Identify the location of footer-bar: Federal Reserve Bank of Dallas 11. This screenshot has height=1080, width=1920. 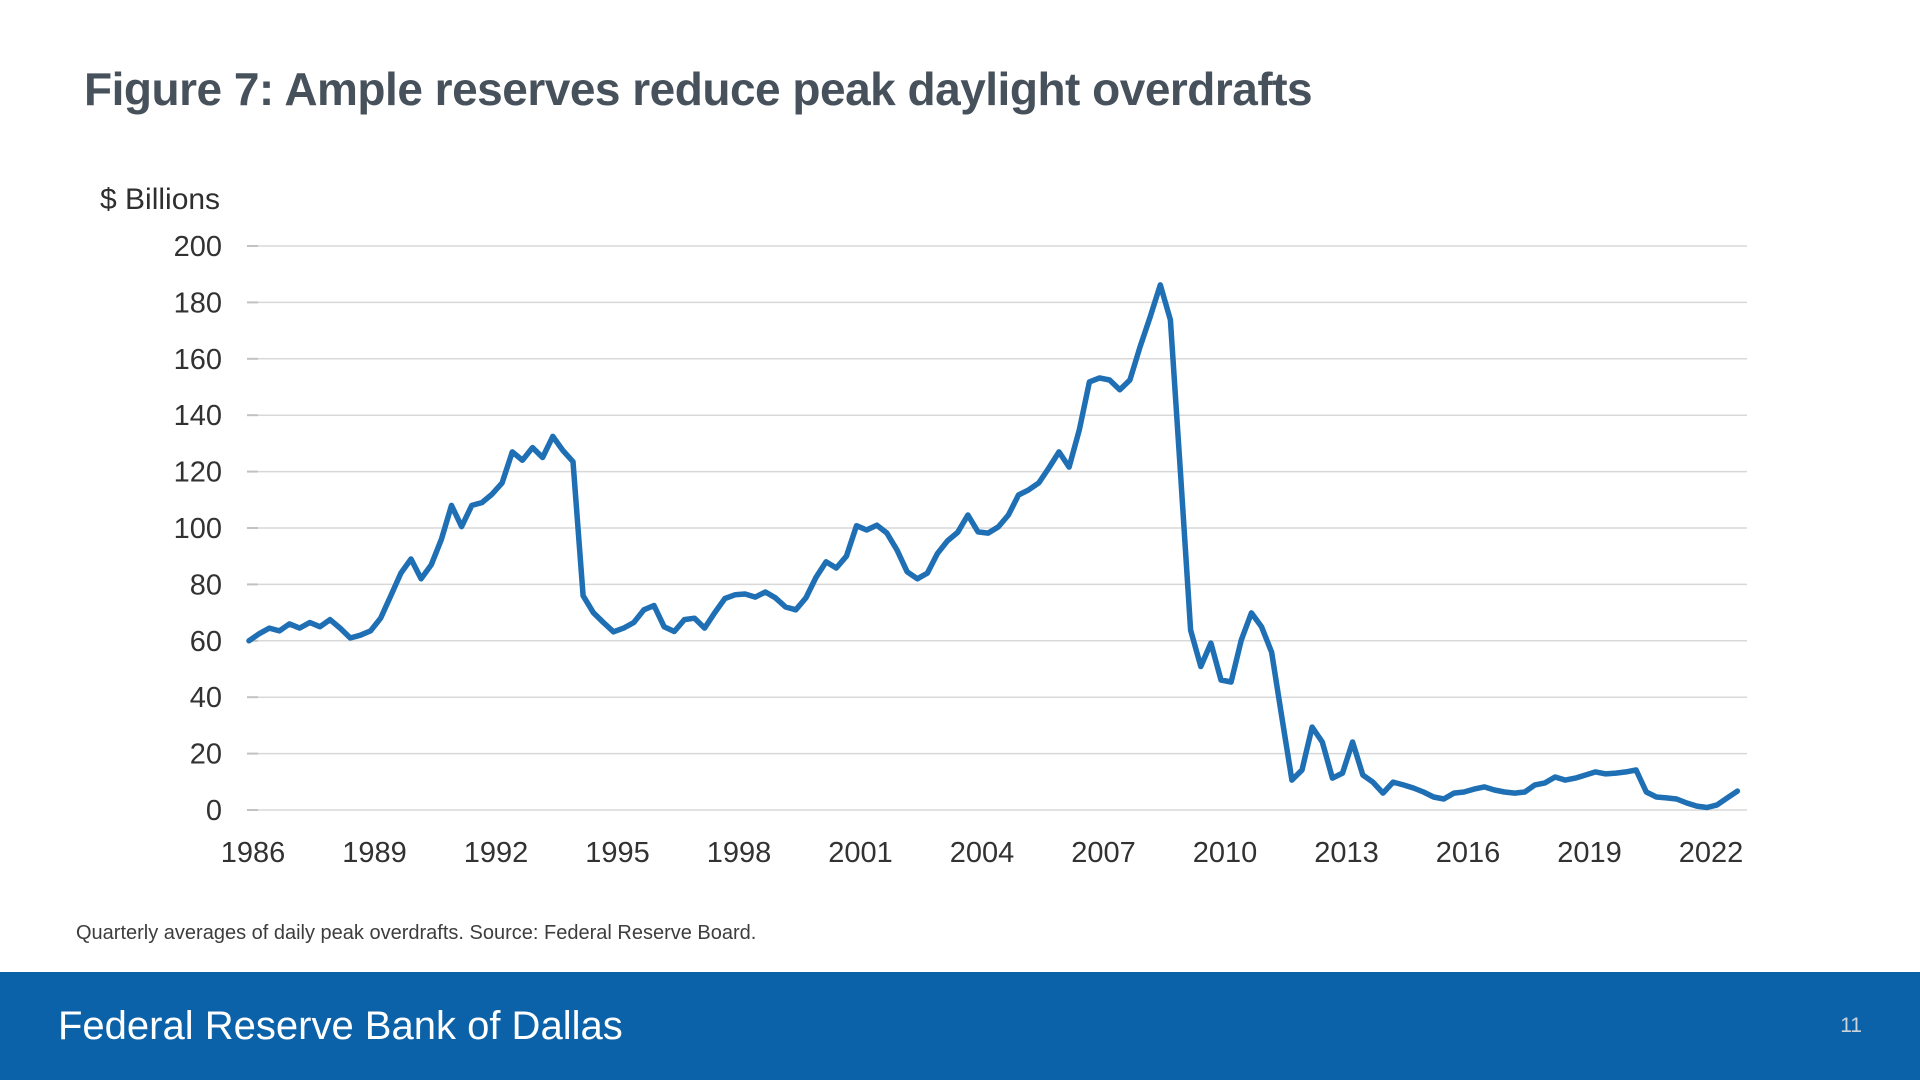
(960, 1026).